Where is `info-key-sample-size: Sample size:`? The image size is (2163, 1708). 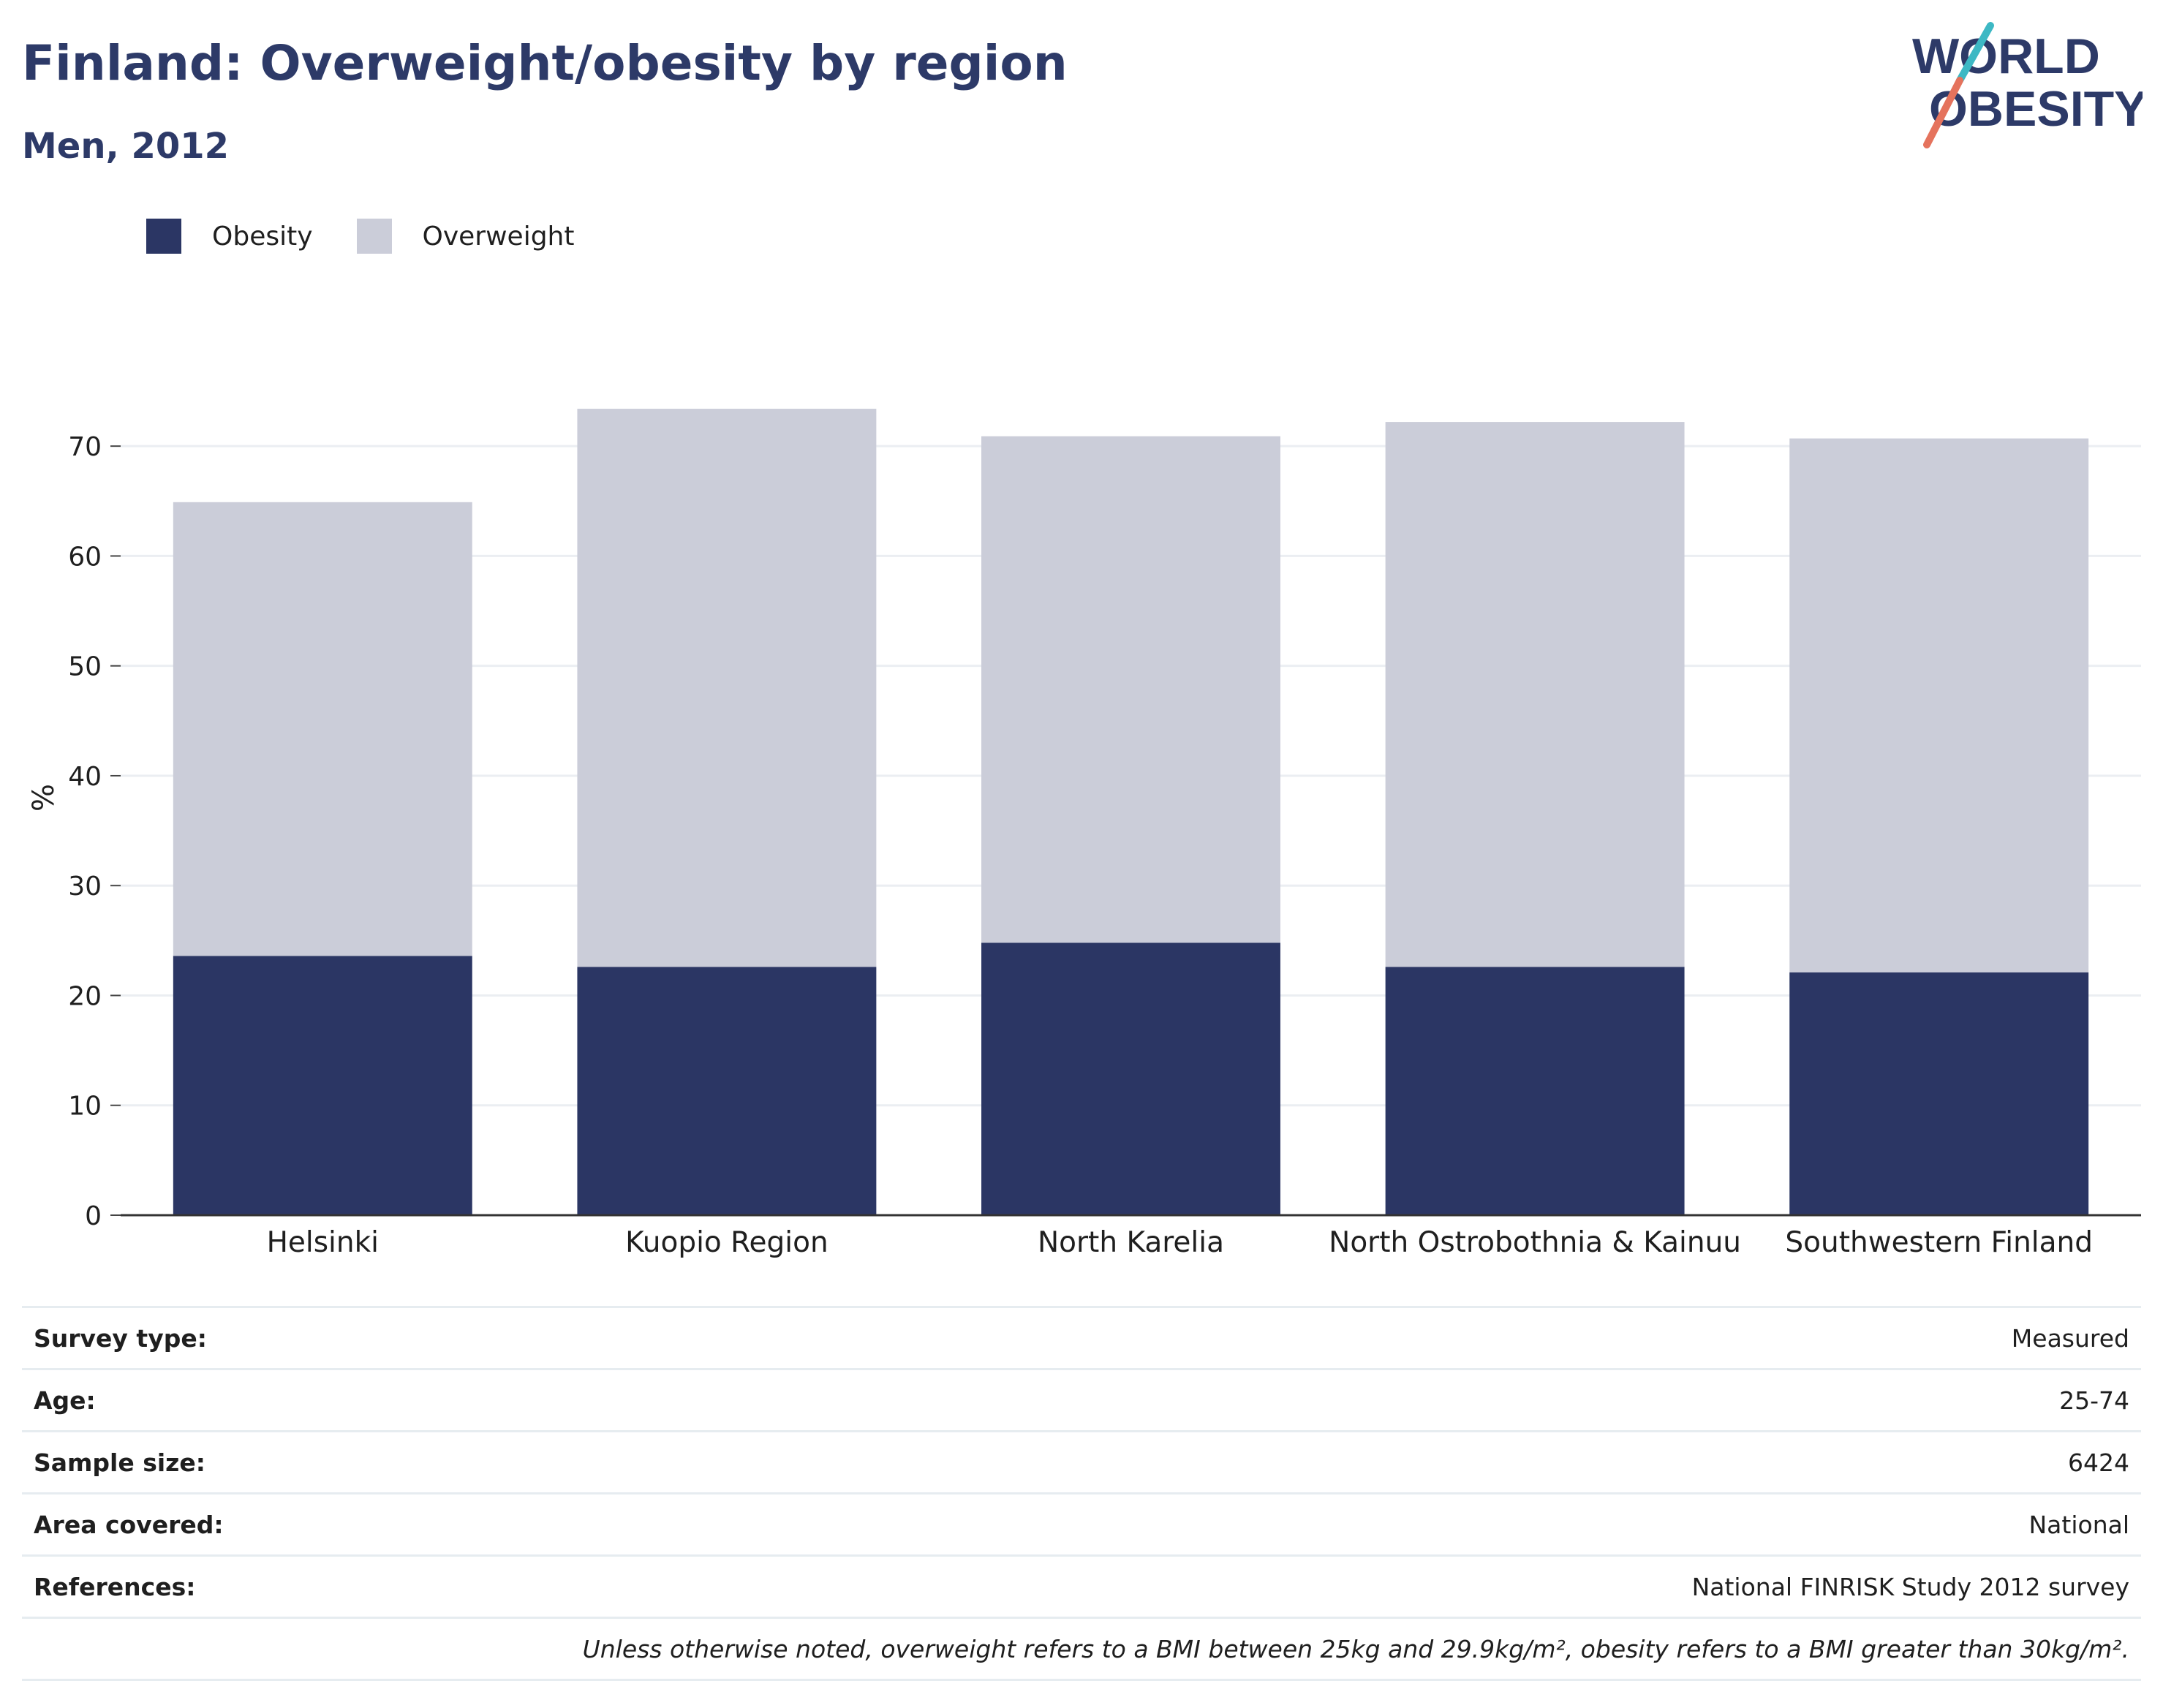
info-key-sample-size: Sample size: is located at coordinates (357, 1462).